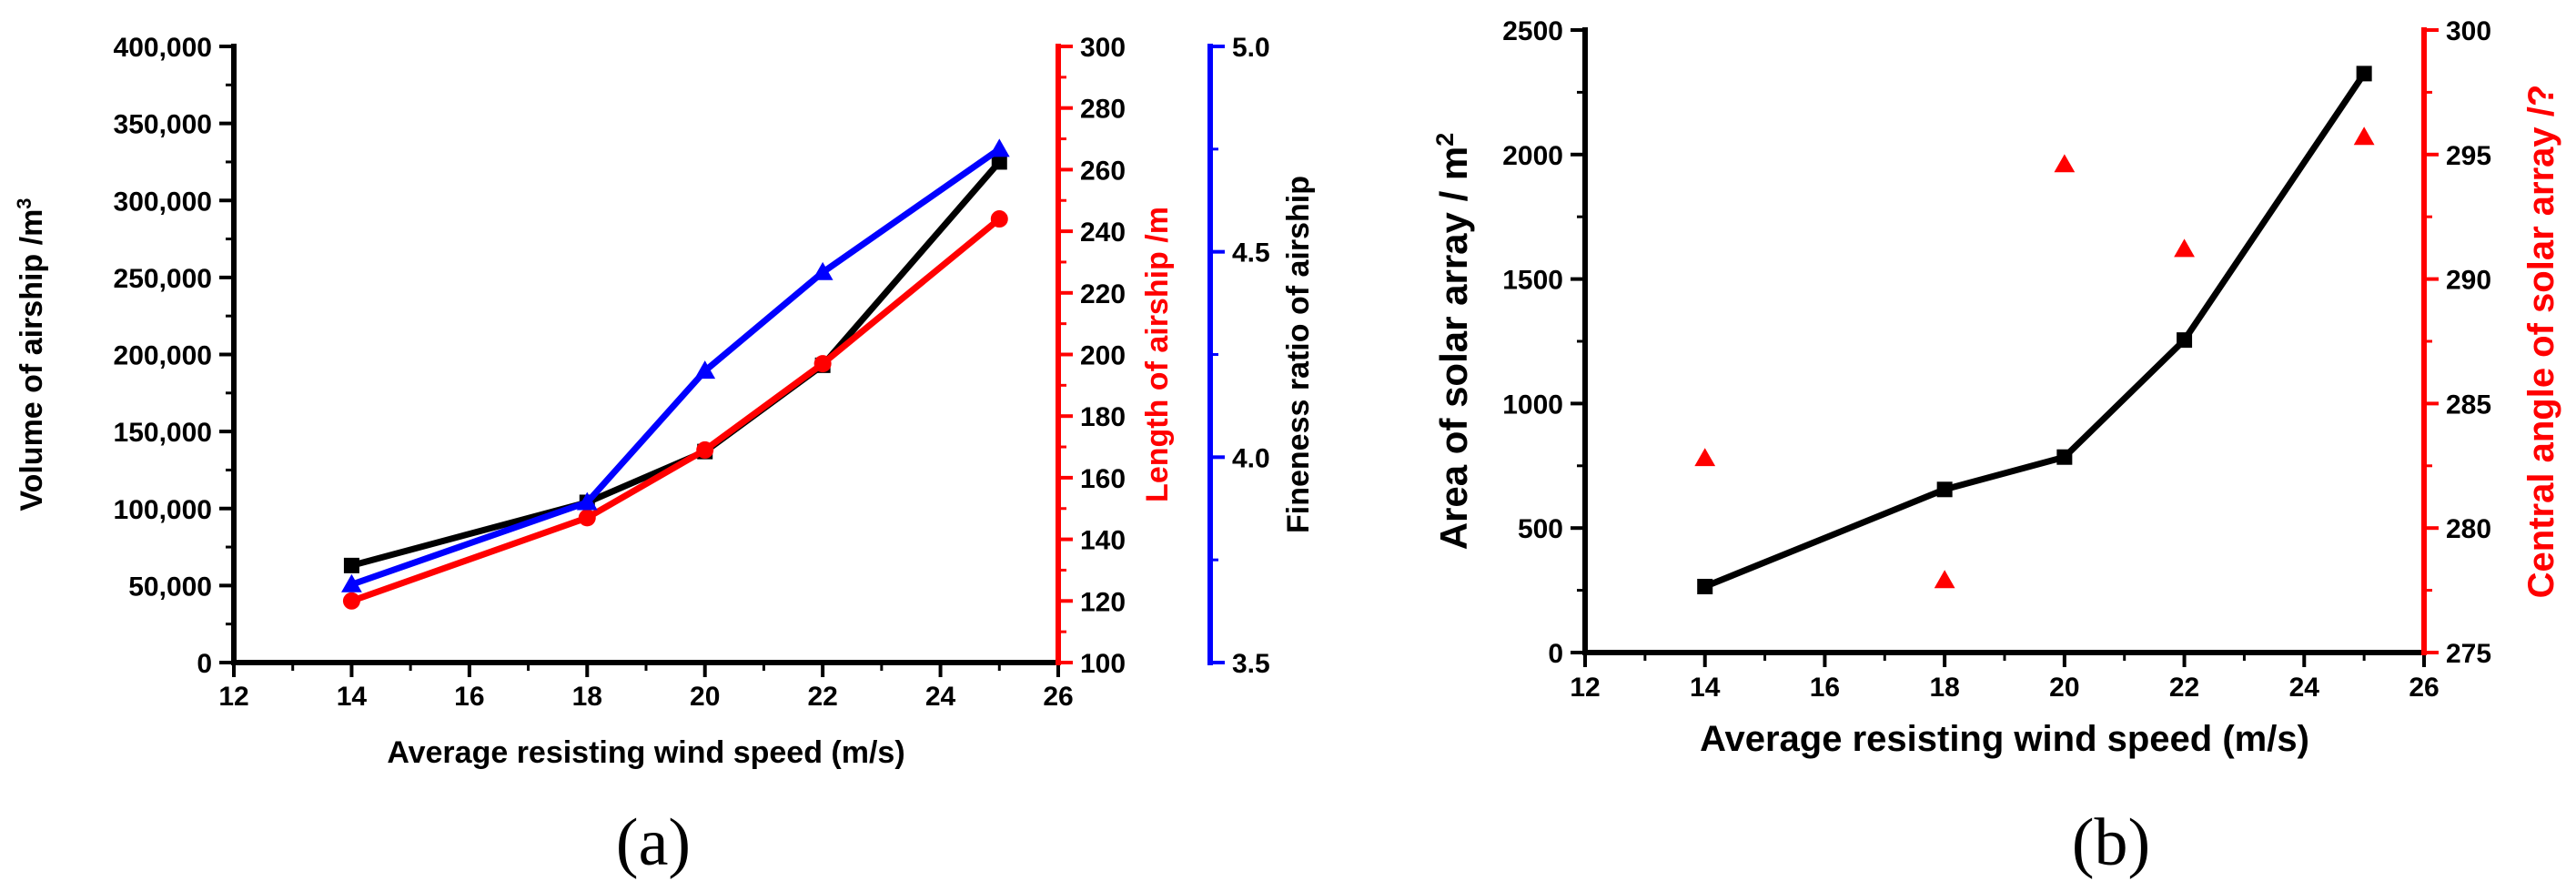 This screenshot has width=2576, height=891. What do you see at coordinates (1298, 354) in the screenshot?
I see `fineness-axis-title: Fineness ratio of airship` at bounding box center [1298, 354].